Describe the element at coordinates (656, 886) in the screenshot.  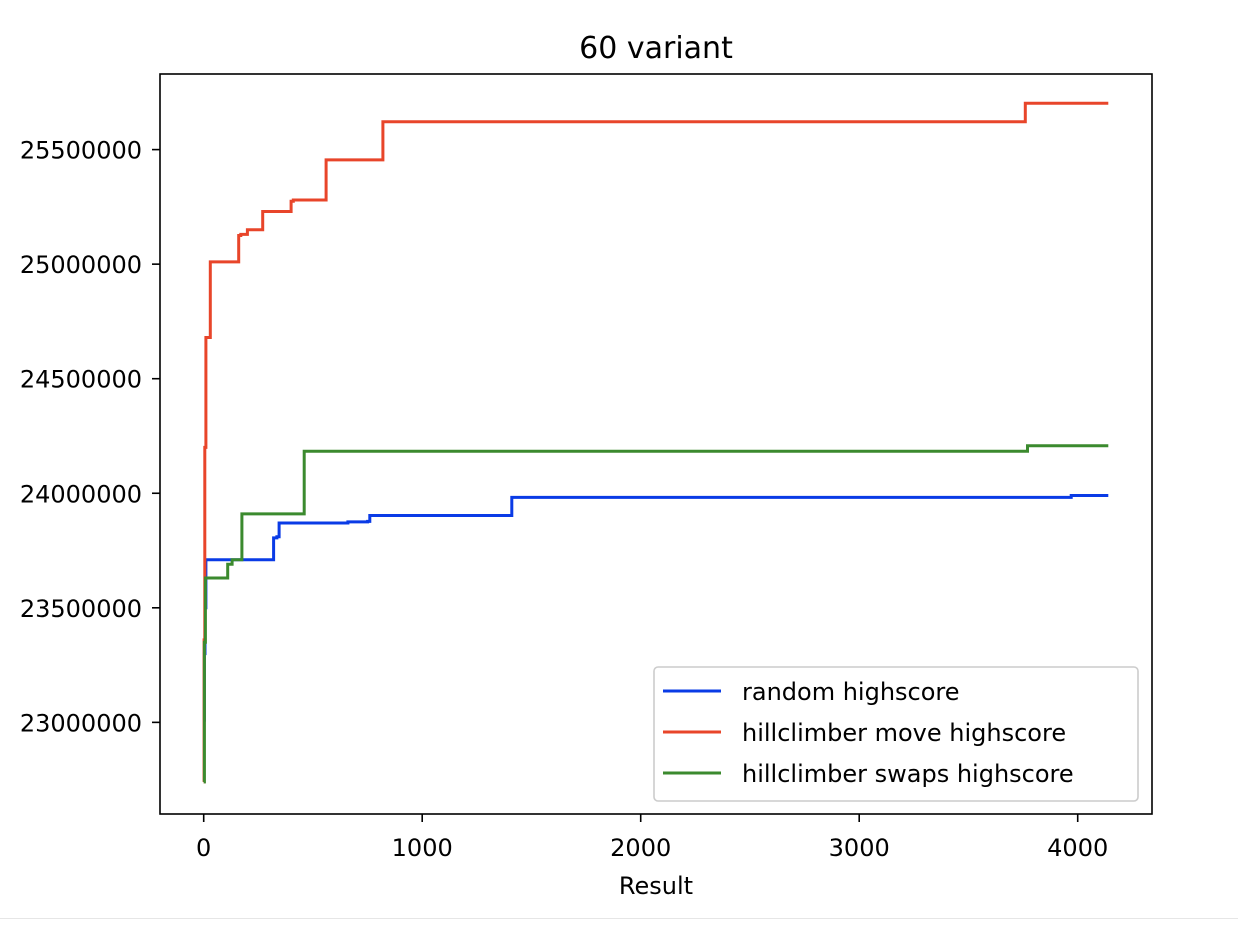
I see `x-axis-label: Result` at that location.